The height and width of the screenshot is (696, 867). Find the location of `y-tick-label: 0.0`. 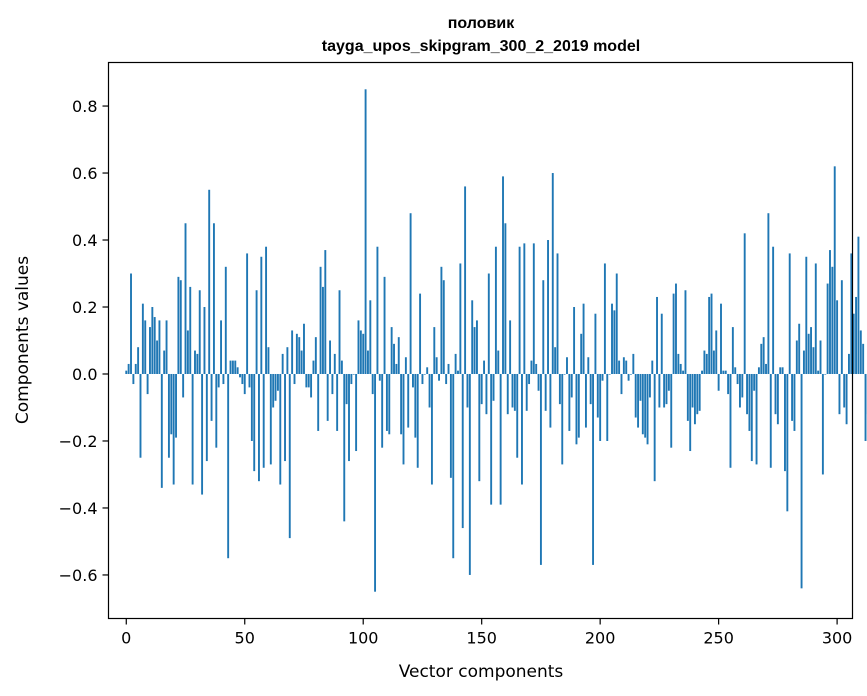

y-tick-label: 0.0 is located at coordinates (84, 374).